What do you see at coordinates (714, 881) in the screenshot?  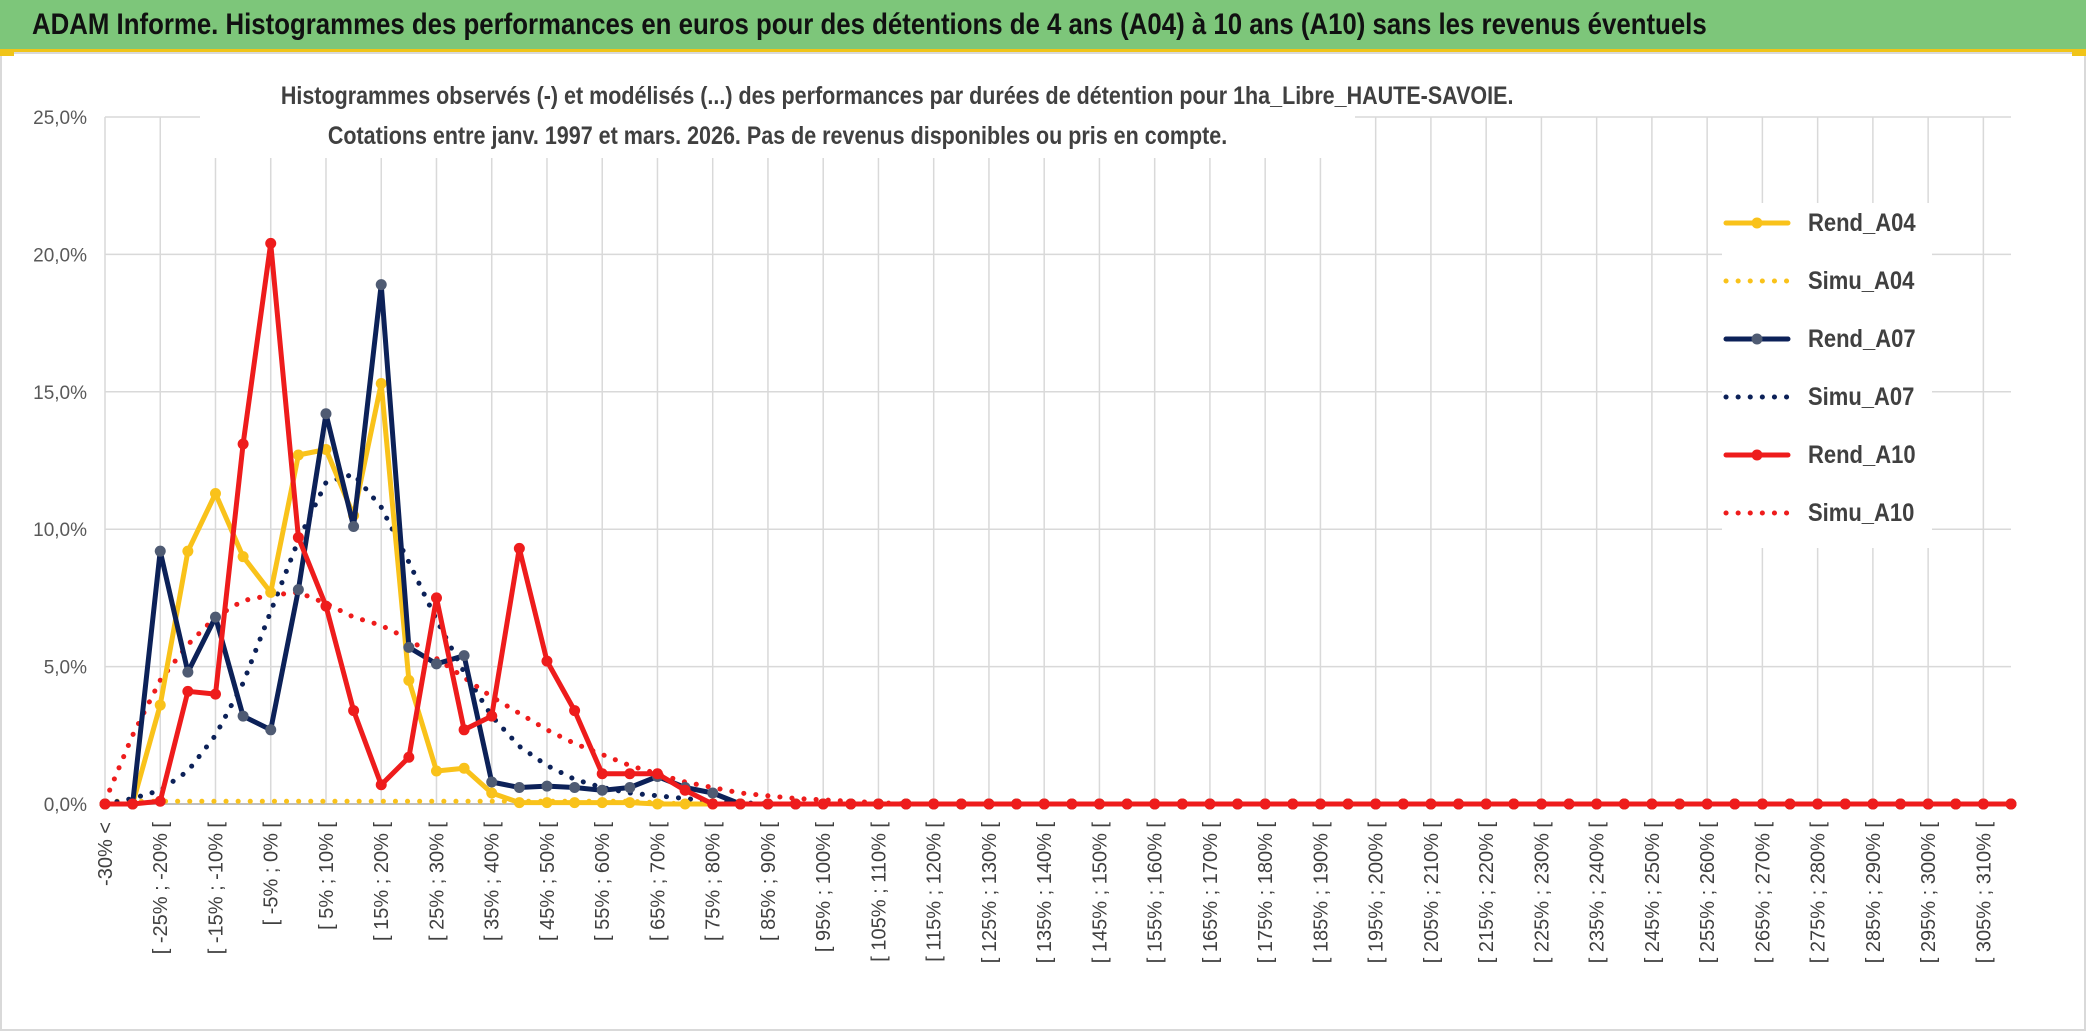 I see `x-tick-label: [ 75% ; 80% [` at bounding box center [714, 881].